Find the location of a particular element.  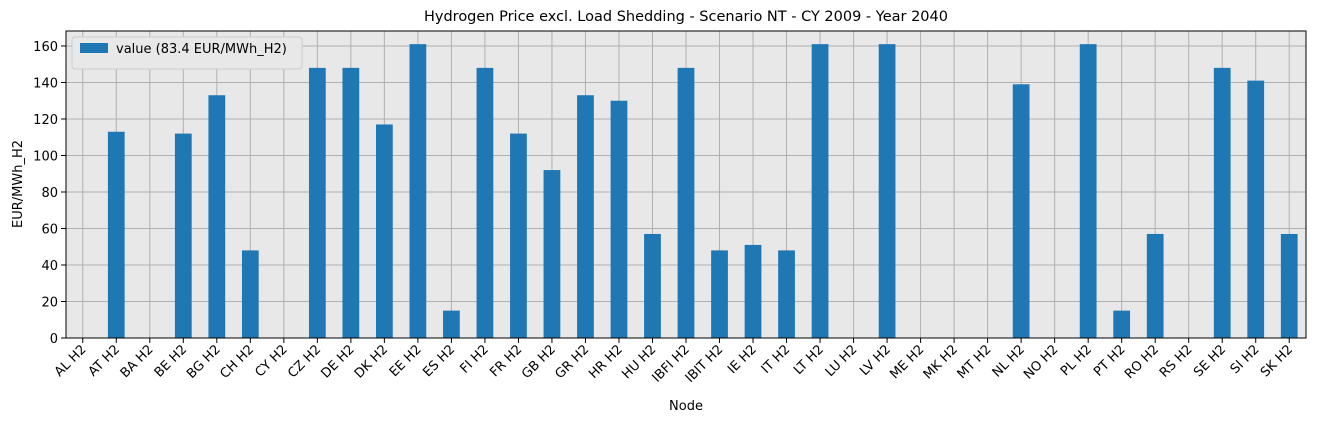

x-tick-label: EE H2 is located at coordinates (406, 361).